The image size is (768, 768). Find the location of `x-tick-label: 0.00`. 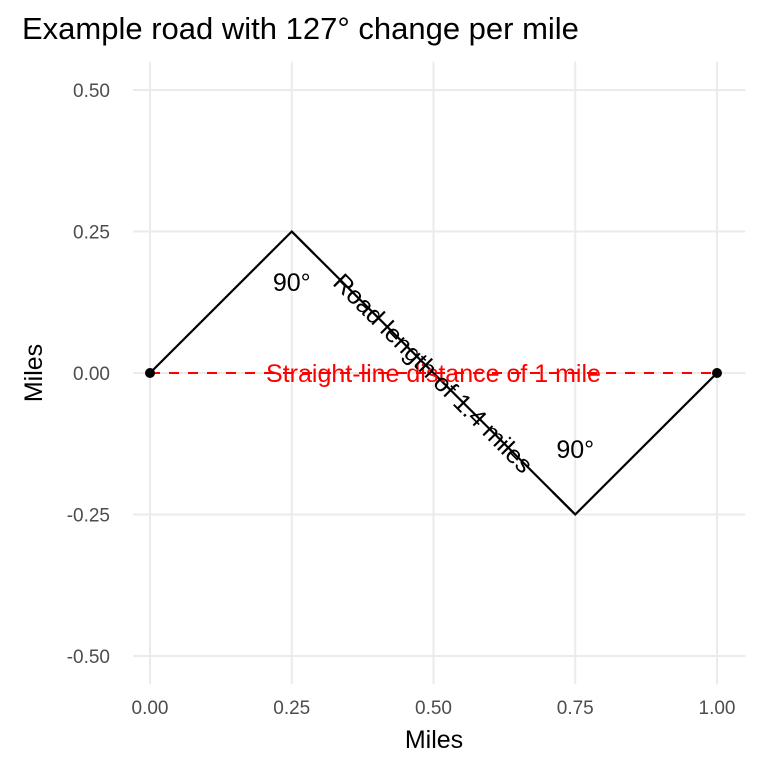

x-tick-label: 0.00 is located at coordinates (150, 708).